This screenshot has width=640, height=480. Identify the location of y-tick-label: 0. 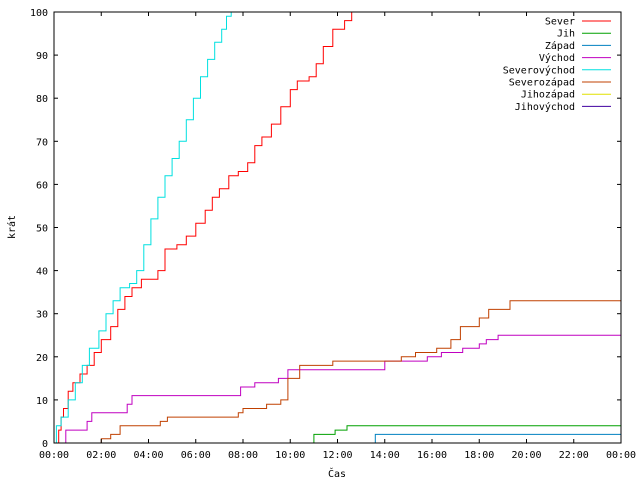
(45, 444).